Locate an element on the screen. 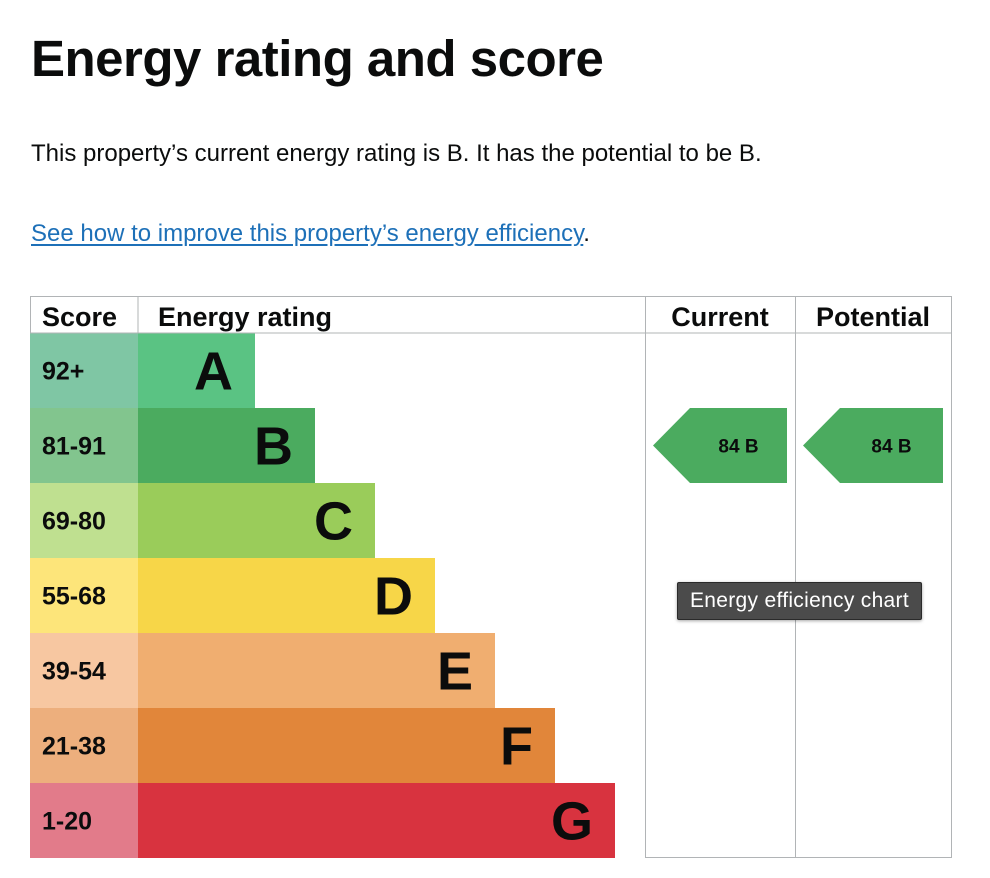  score-cell-g is located at coordinates (84, 820).